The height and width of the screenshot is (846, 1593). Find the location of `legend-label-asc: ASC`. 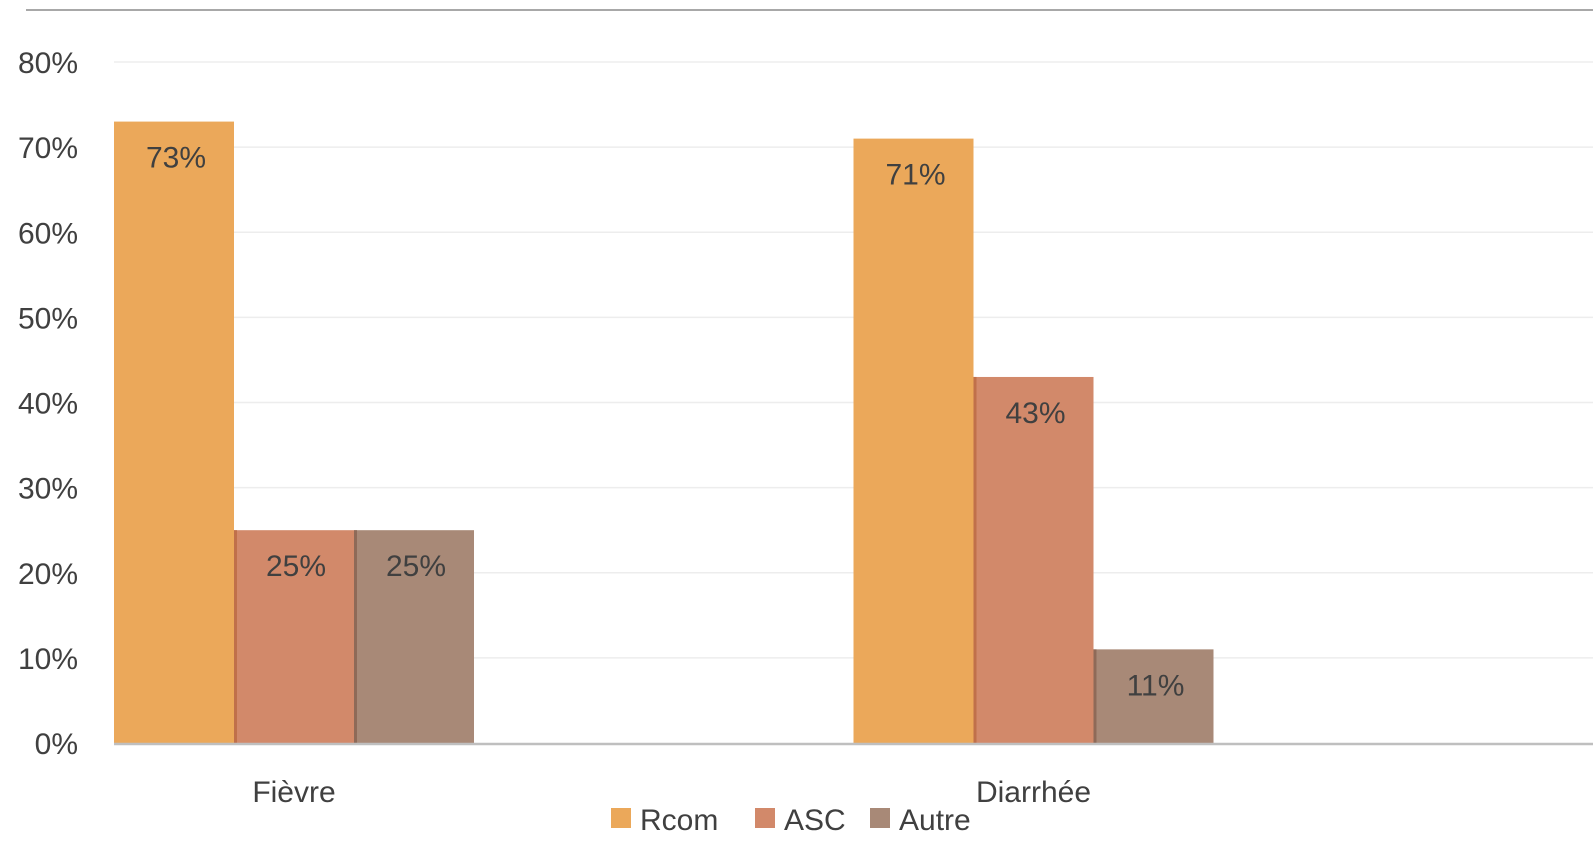

legend-label-asc: ASC is located at coordinates (815, 820).